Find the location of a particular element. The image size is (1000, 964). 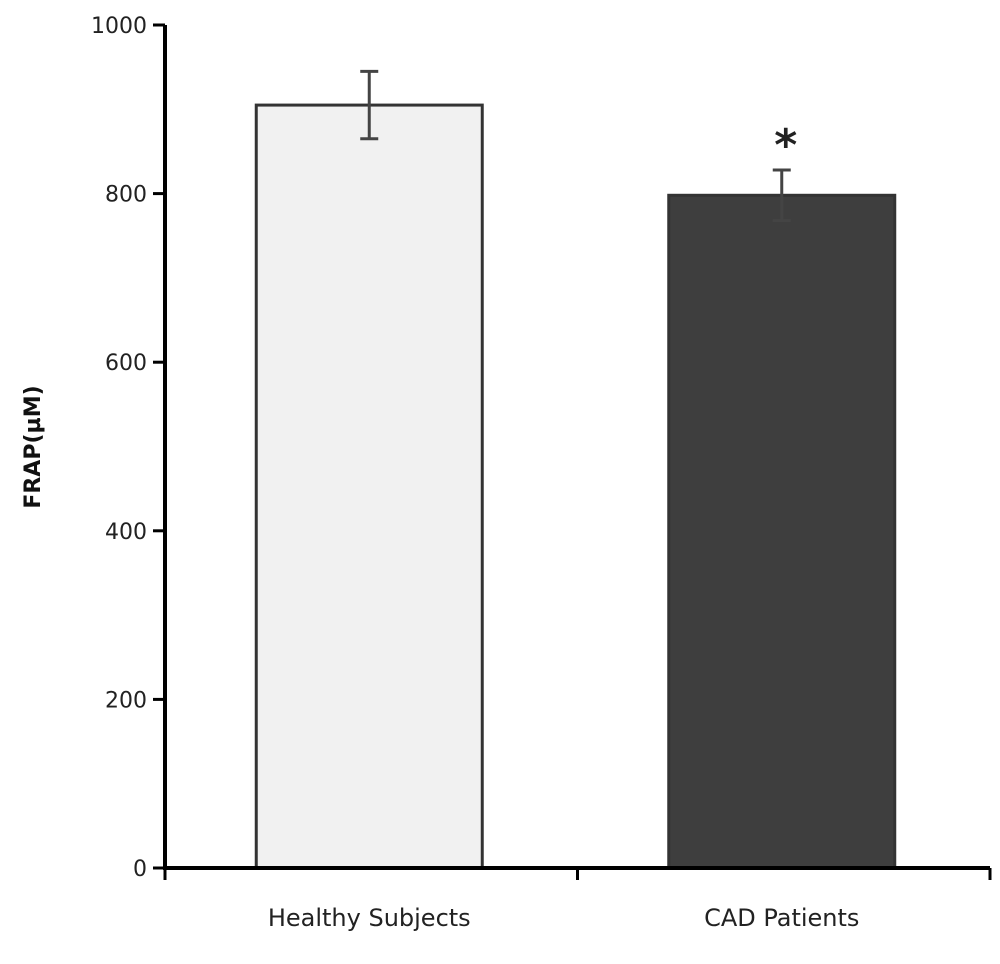

y-tick-label: 400 is located at coordinates (126, 532).